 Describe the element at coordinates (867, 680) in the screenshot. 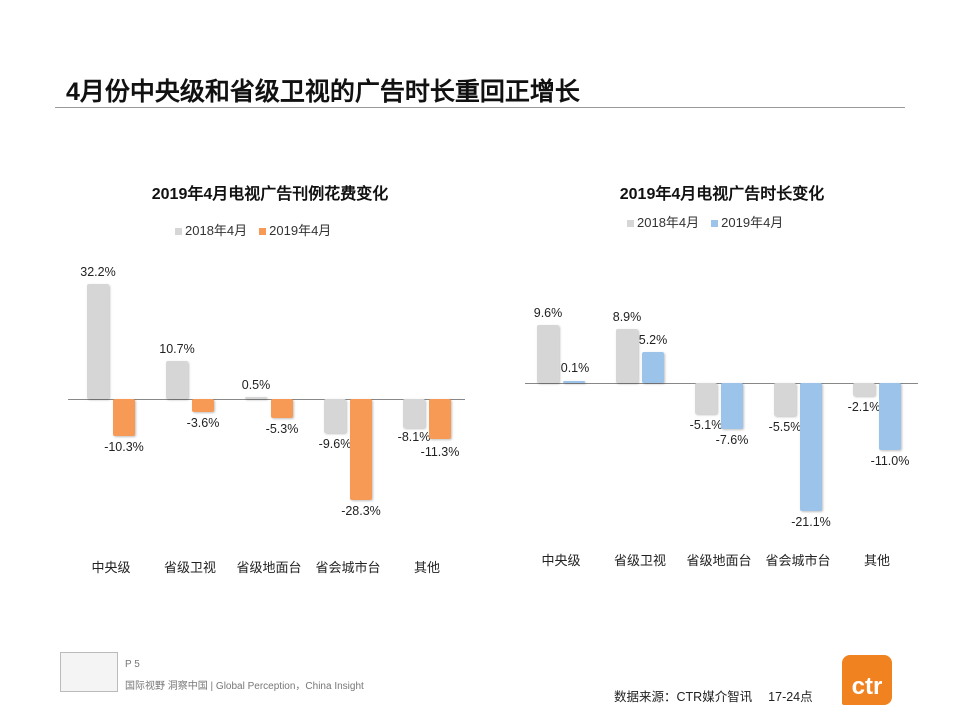

I see `ctr-logo: ctr` at that location.